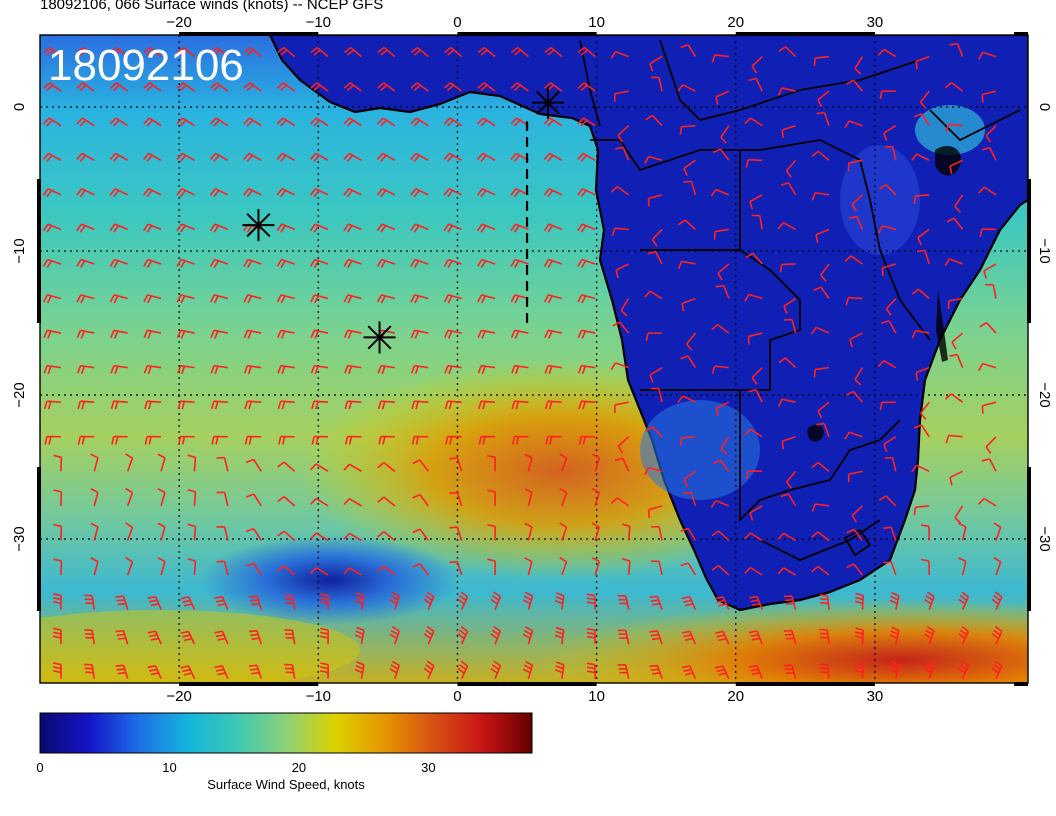  What do you see at coordinates (1044, 538) in the screenshot?
I see `lat-tick-label-right: −30` at bounding box center [1044, 538].